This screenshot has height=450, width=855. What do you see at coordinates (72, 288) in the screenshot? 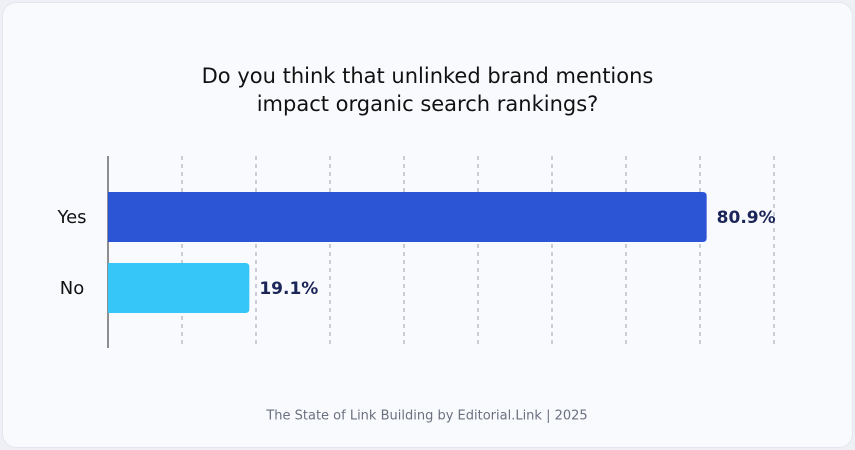
I see `y-tick-label: No` at bounding box center [72, 288].